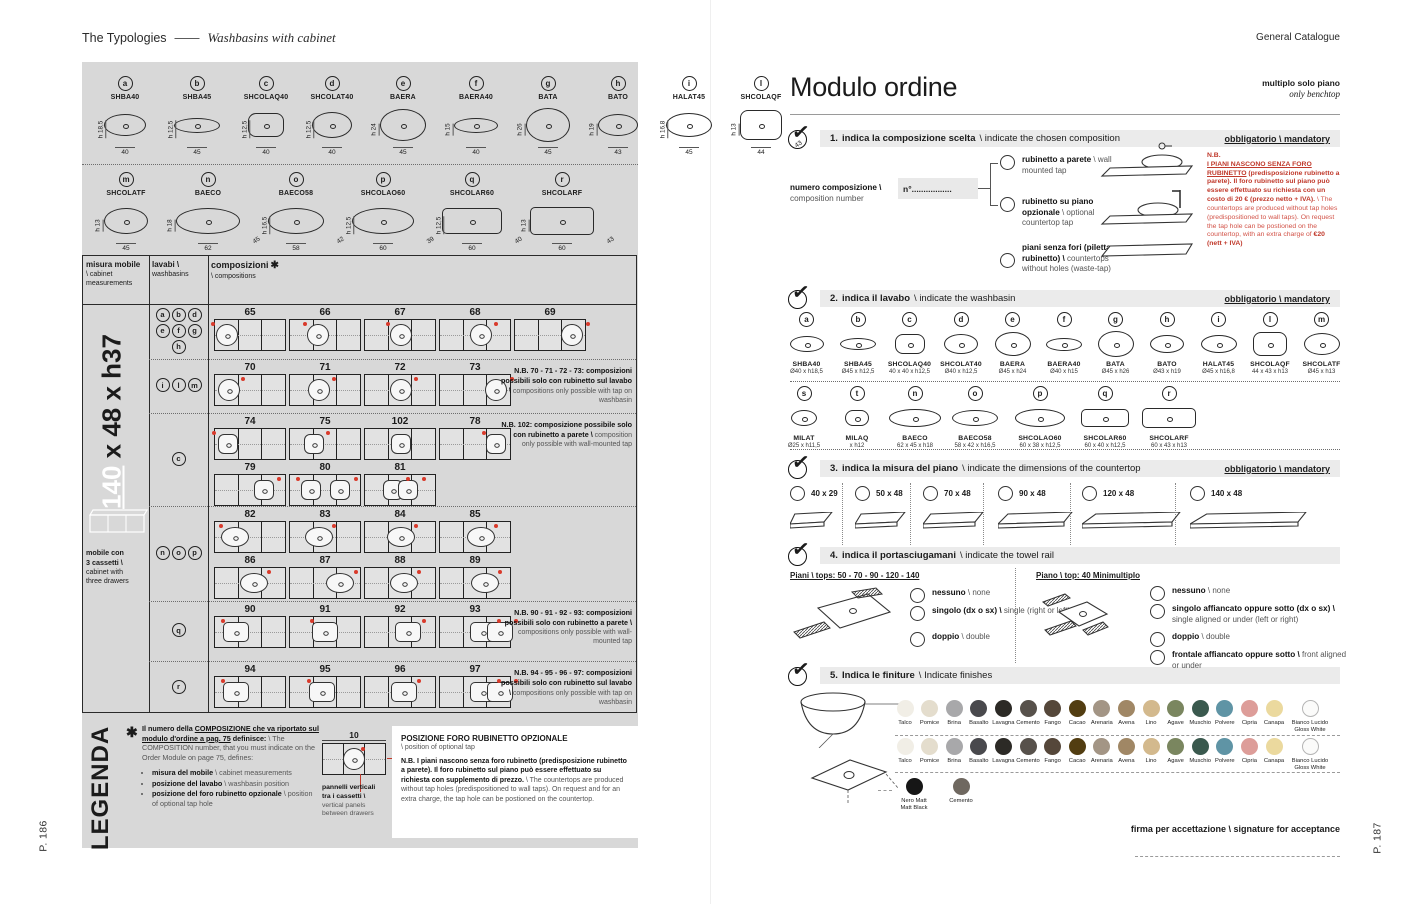 The height and width of the screenshot is (904, 1420). Describe the element at coordinates (1049, 138) in the screenshot. I see `step-label-en: \ indicate the chosen composition` at that location.